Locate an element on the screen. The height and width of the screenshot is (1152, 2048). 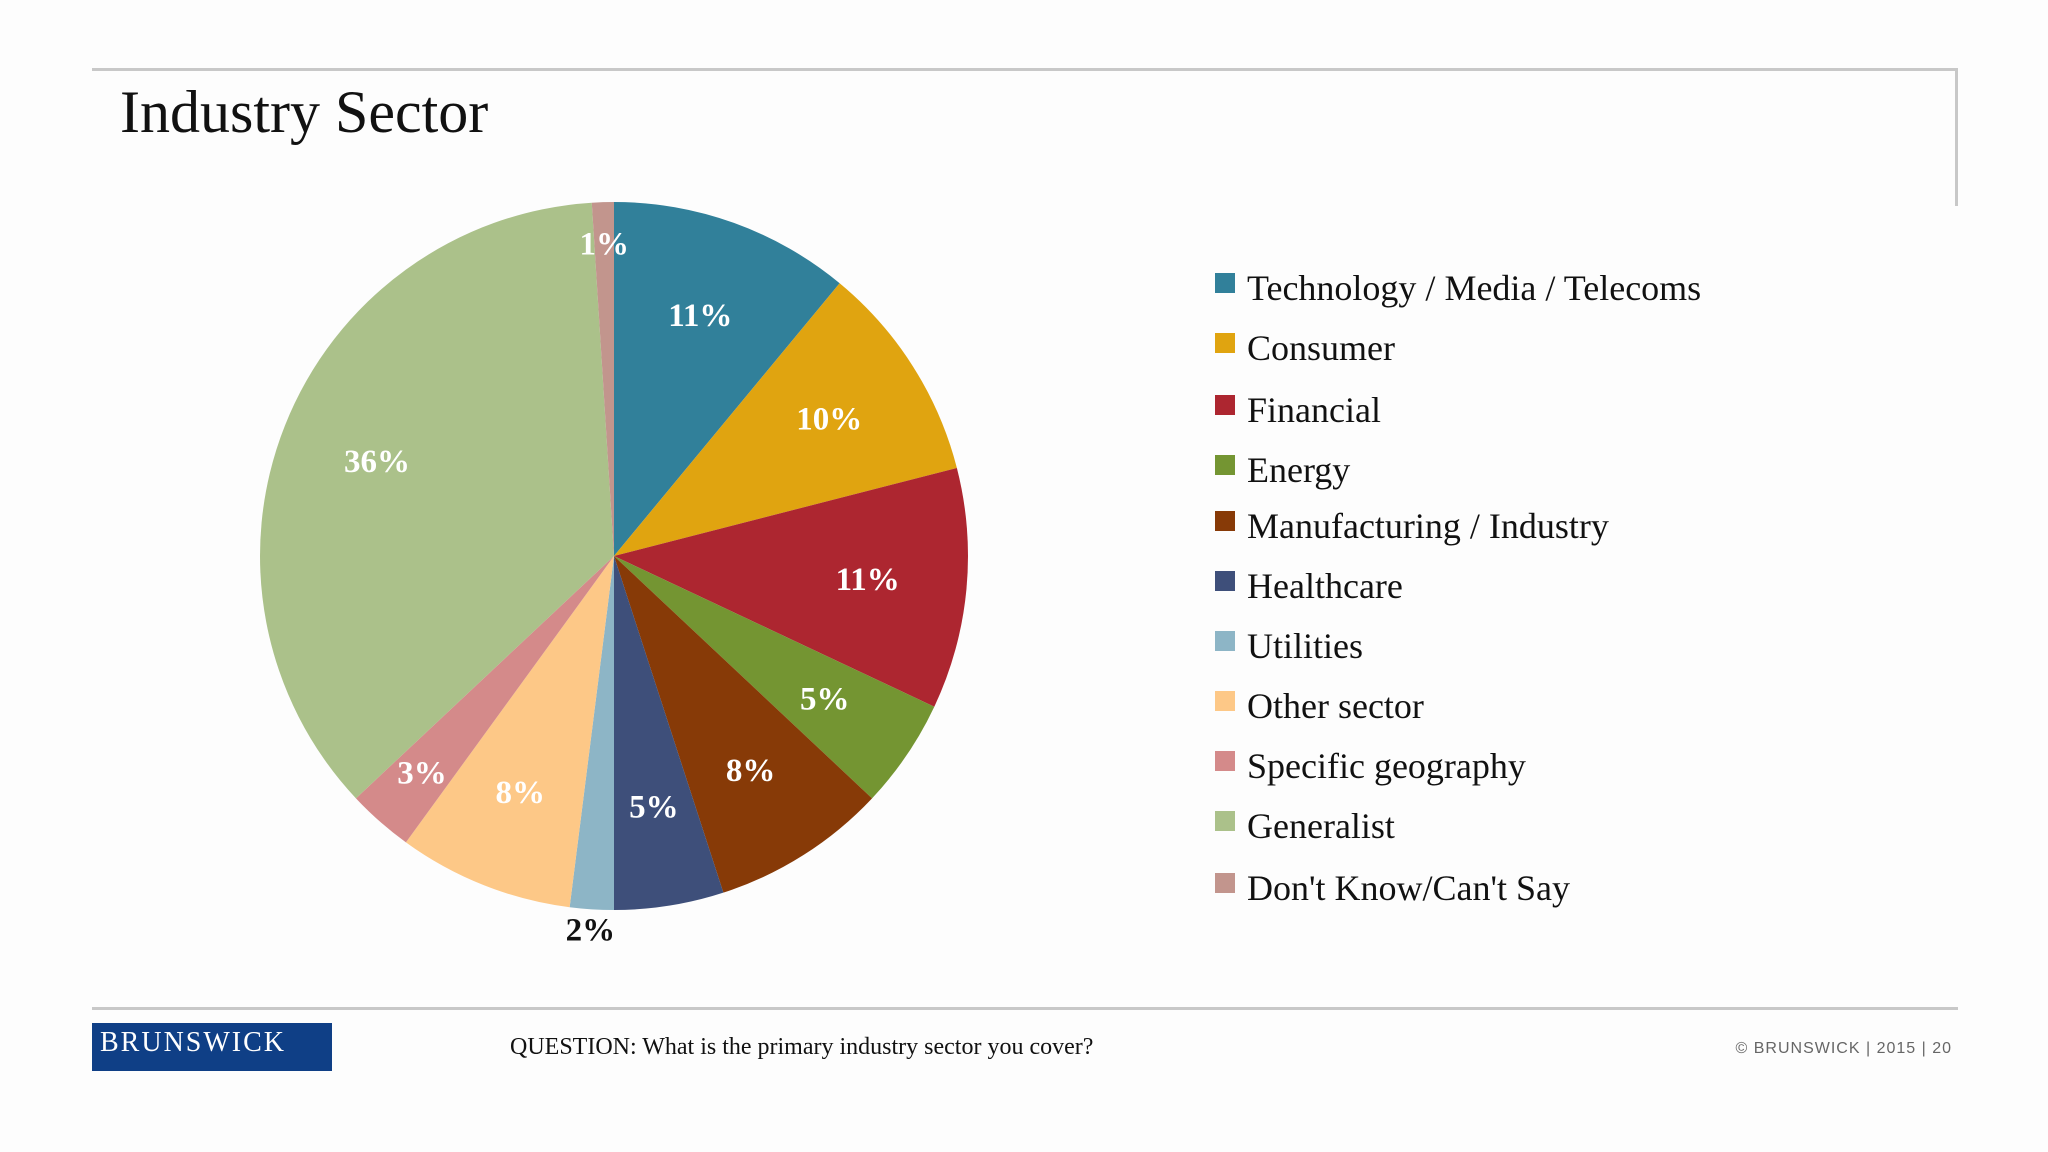
brunswick-logo: BRUNSWICK is located at coordinates (212, 1047).